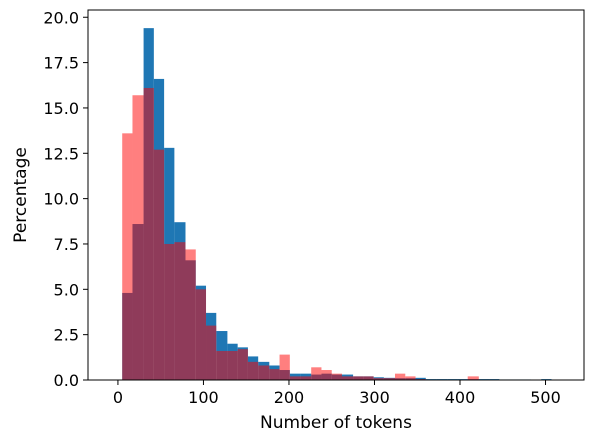 The height and width of the screenshot is (443, 593). What do you see at coordinates (61, 63) in the screenshot?
I see `y-tick-label: 17.5` at bounding box center [61, 63].